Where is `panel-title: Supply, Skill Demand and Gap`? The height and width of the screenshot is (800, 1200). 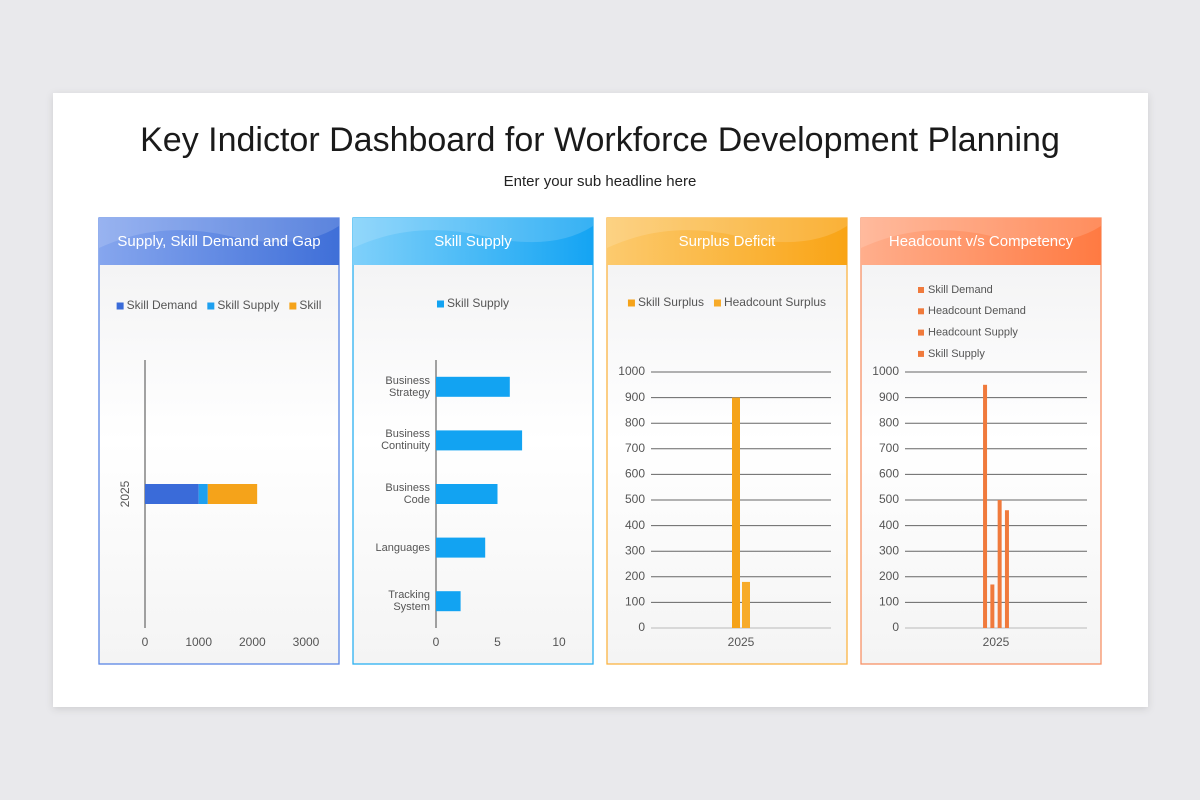
panel-title: Supply, Skill Demand and Gap is located at coordinates (218, 241).